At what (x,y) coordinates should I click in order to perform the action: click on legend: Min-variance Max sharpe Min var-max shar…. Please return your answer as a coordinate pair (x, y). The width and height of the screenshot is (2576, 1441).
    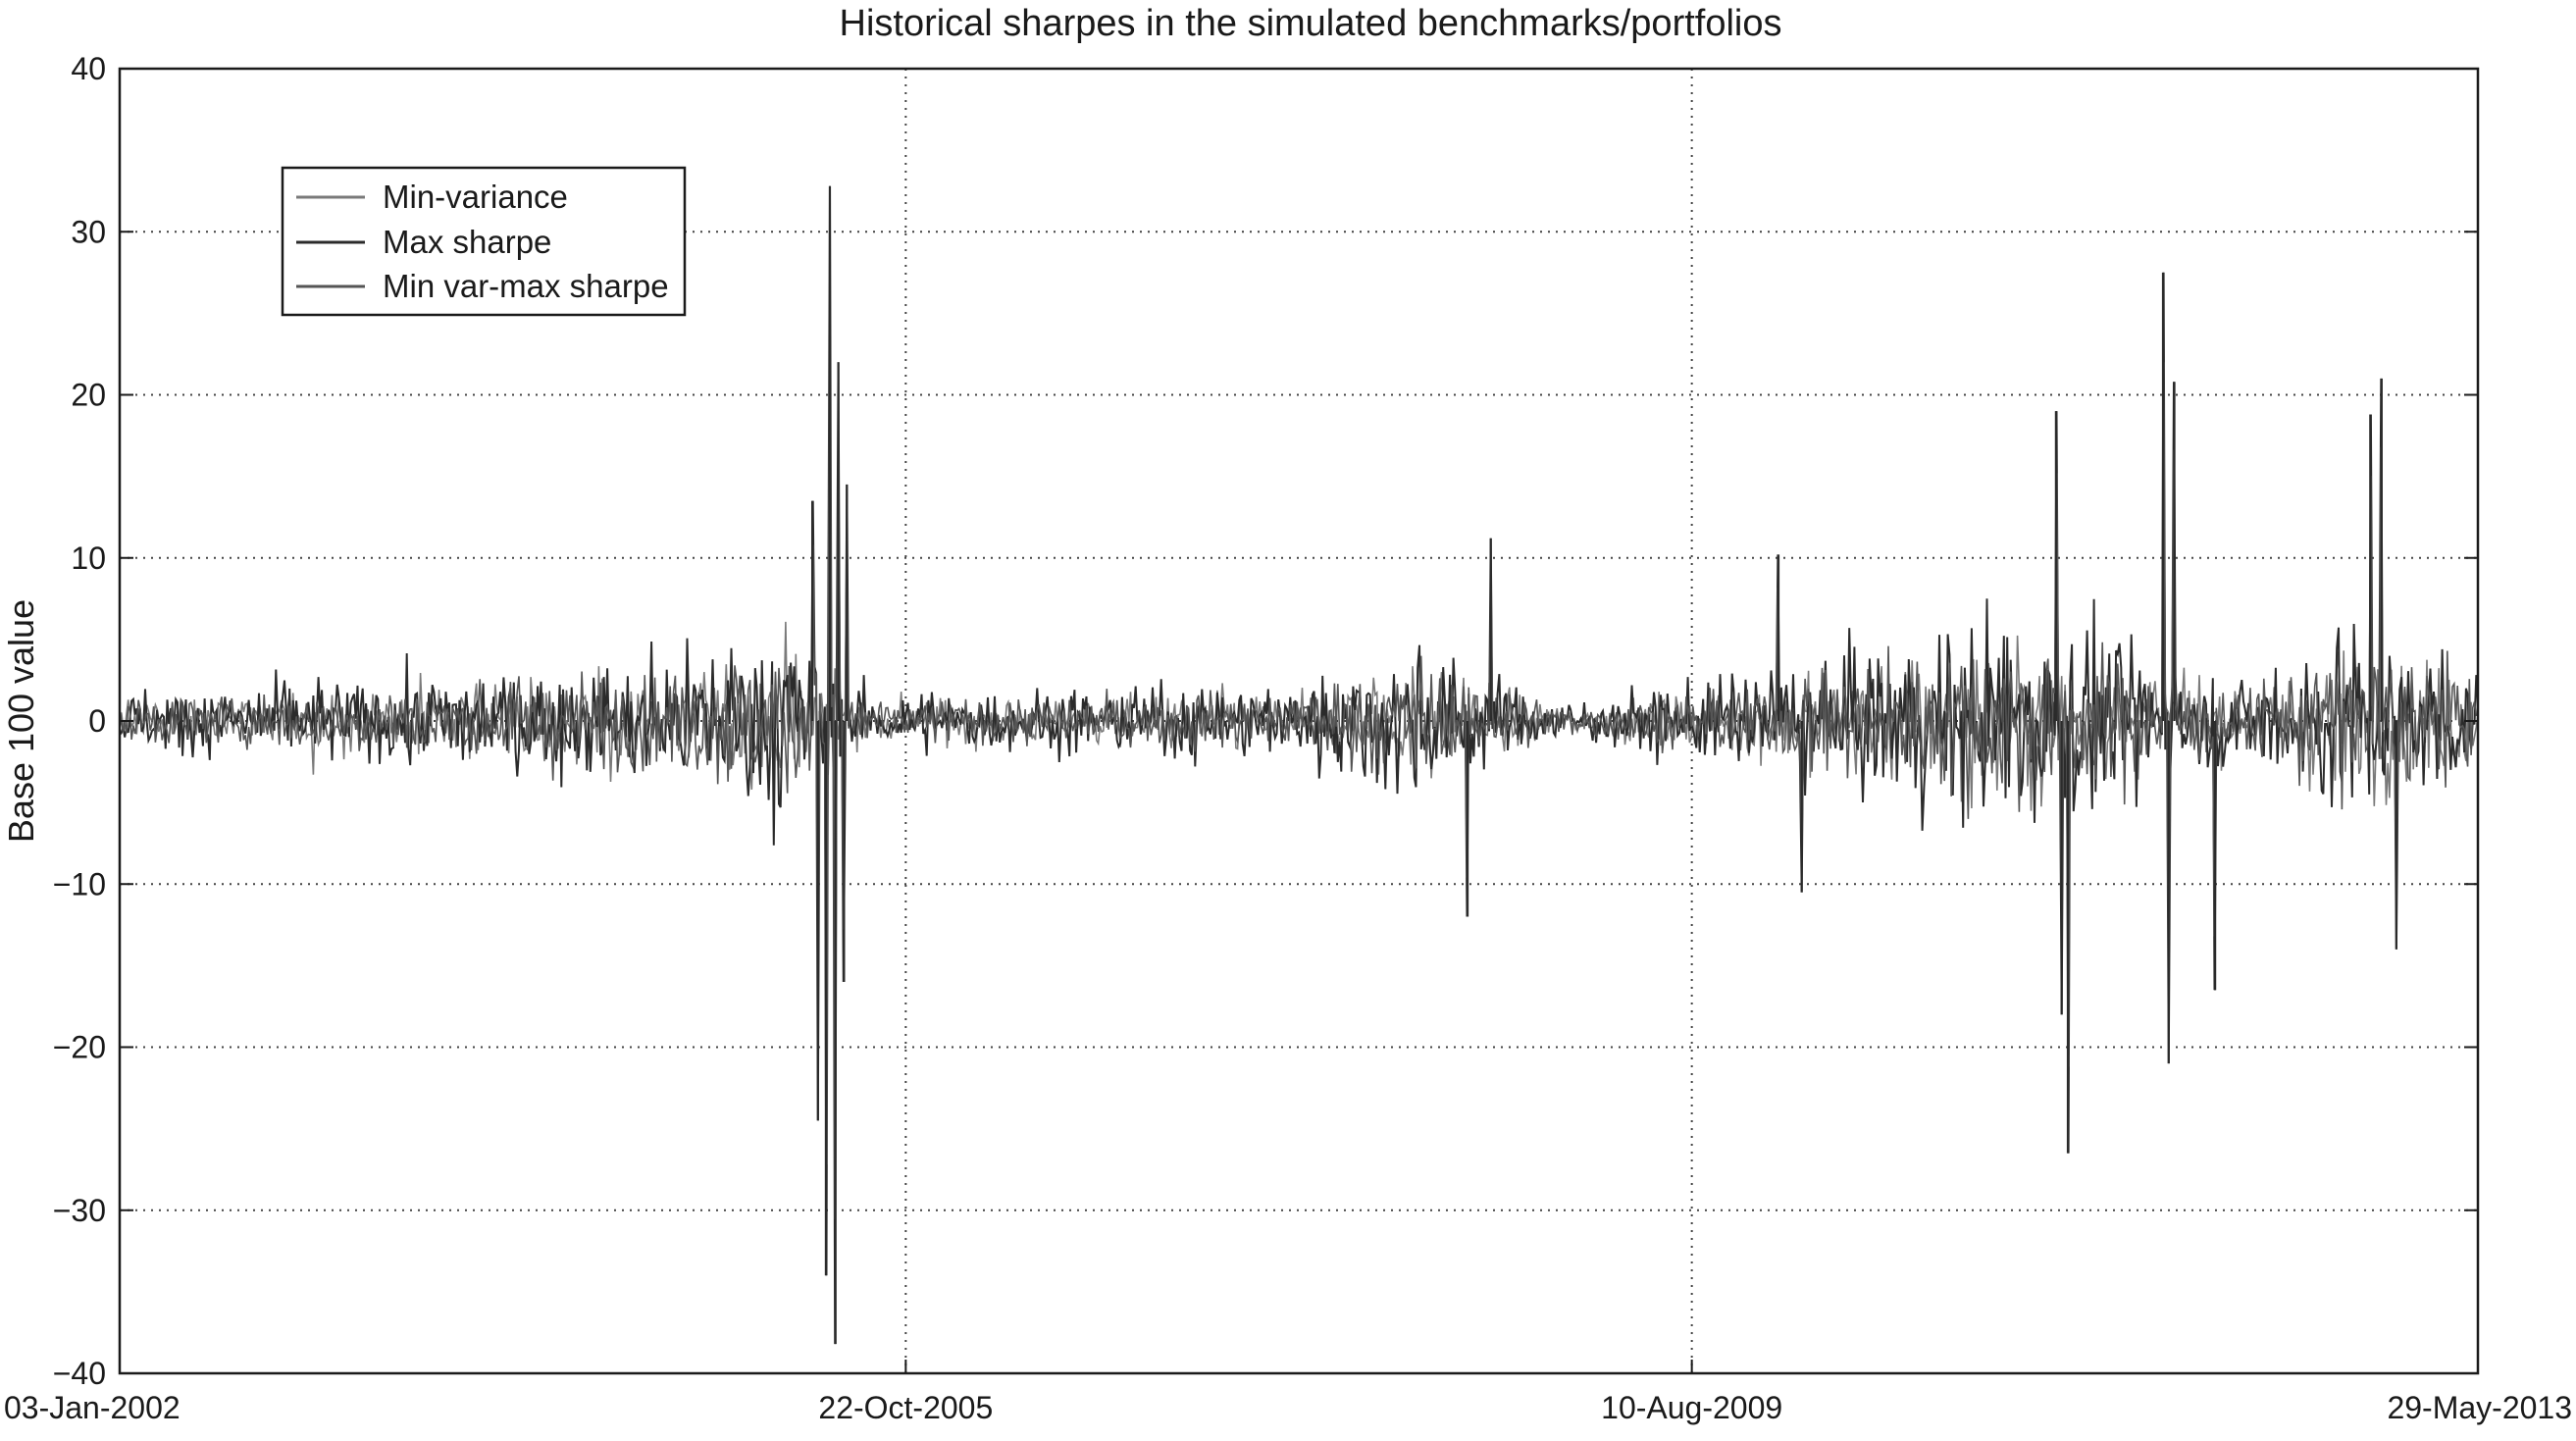
    Looking at the image, I should click on (484, 242).